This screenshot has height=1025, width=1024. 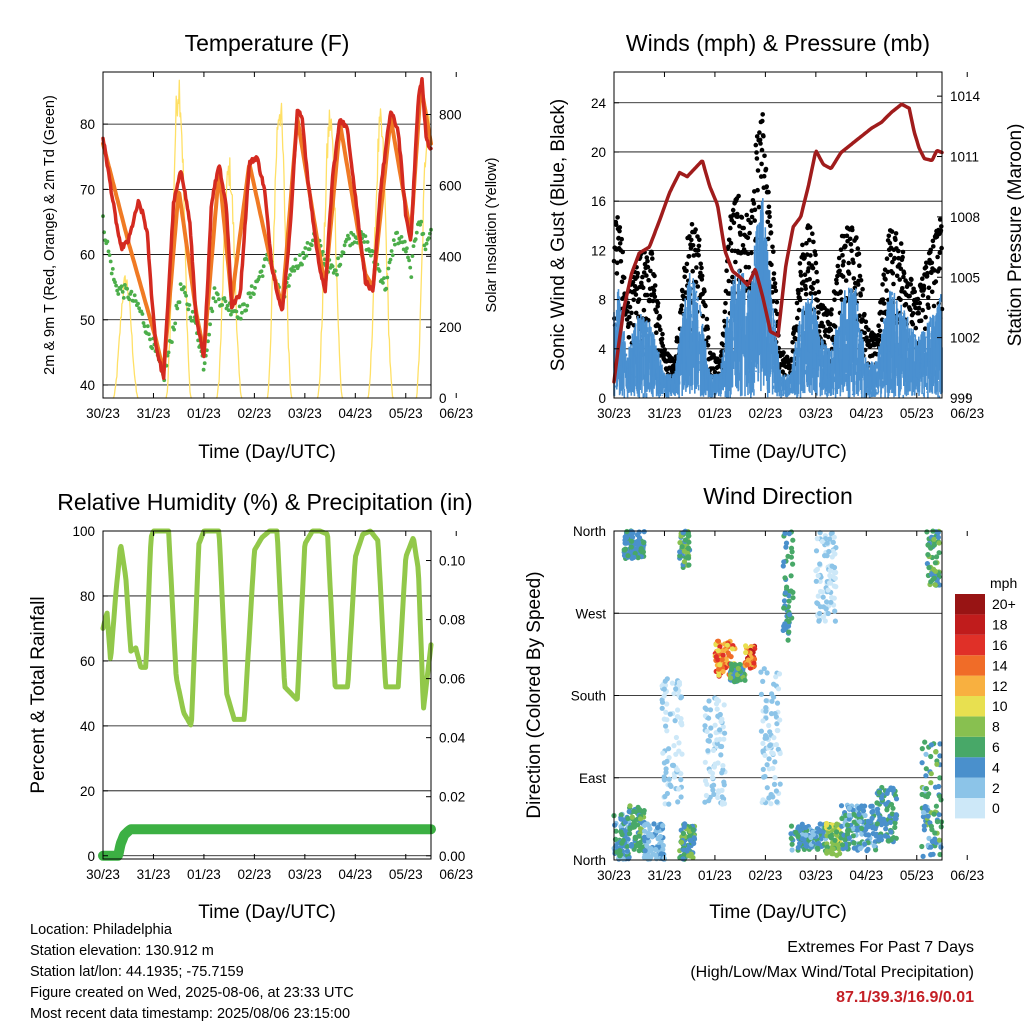 I want to click on speed-legend-label: 14, so click(x=1000, y=665).